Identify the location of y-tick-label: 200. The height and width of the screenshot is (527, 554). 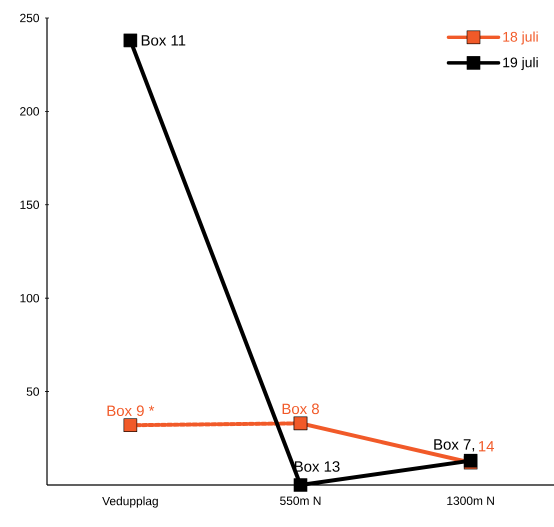
(30, 111).